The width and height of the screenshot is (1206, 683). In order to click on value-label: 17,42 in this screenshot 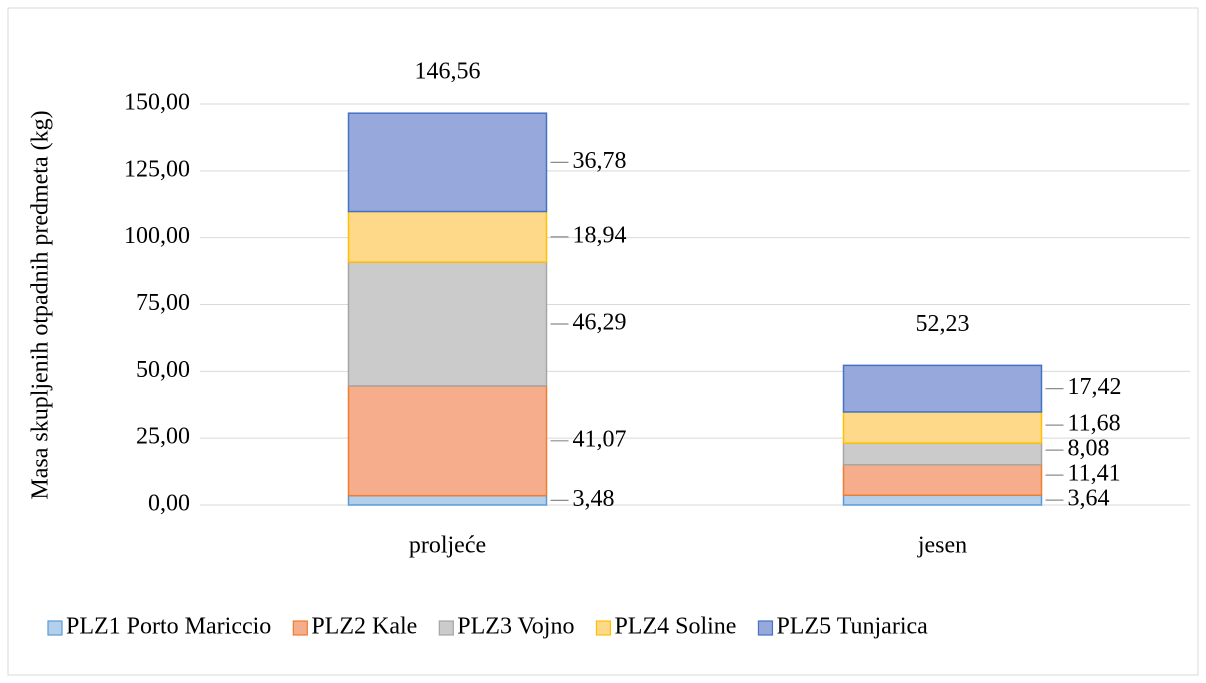, I will do `click(1095, 387)`.